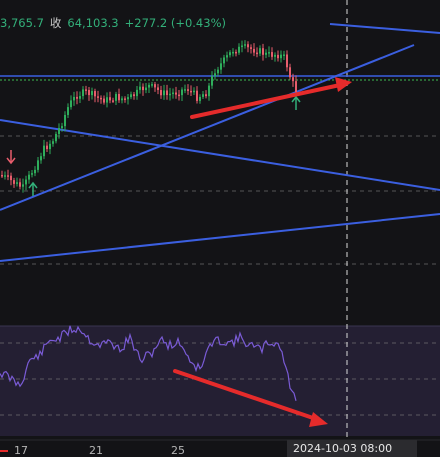 This screenshot has height=457, width=440. Describe the element at coordinates (178, 450) in the screenshot. I see `x-tick-25: 25` at that location.